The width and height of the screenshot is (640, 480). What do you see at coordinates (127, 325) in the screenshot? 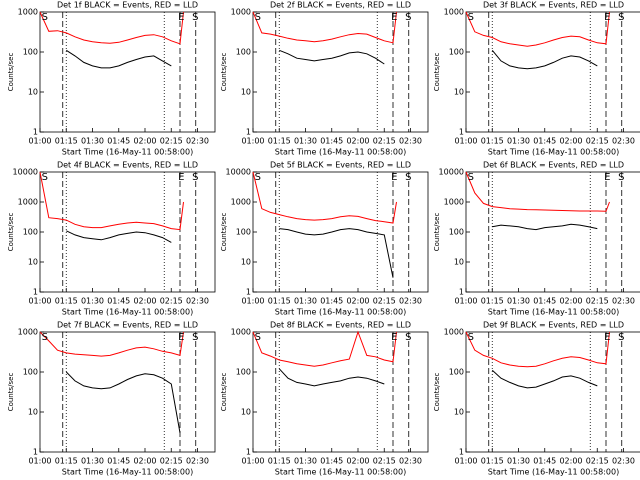
I see `chart-title: Det 7f BLACK = Events, RED = LLD` at bounding box center [127, 325].